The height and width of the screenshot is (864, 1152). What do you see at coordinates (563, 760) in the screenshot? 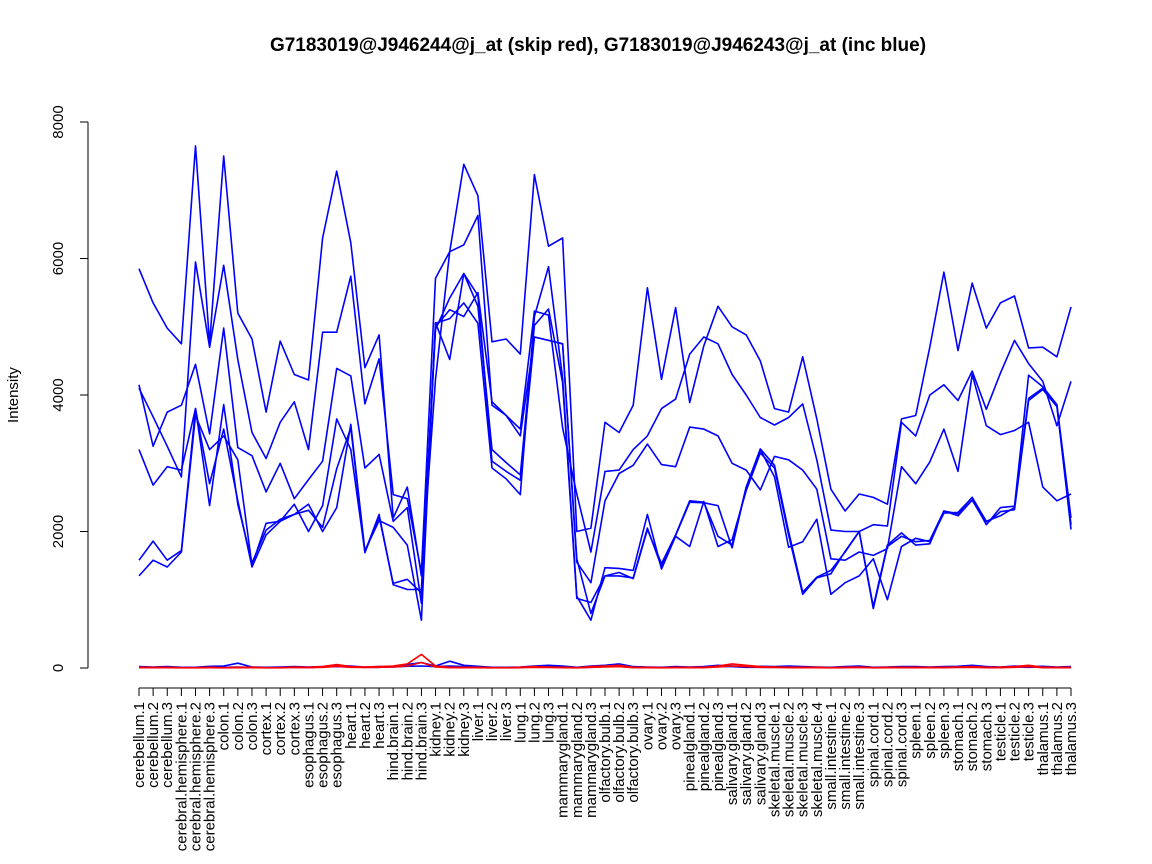
I see `x-tick-label: mammarygland.1` at bounding box center [563, 760].